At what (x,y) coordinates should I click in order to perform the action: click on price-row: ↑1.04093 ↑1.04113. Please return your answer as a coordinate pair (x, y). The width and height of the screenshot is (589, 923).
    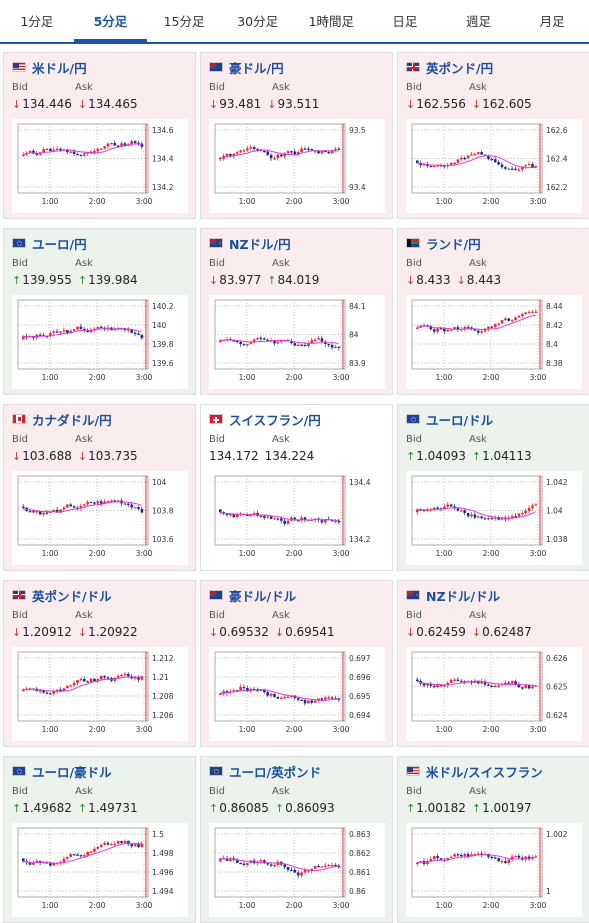
    Looking at the image, I should click on (493, 456).